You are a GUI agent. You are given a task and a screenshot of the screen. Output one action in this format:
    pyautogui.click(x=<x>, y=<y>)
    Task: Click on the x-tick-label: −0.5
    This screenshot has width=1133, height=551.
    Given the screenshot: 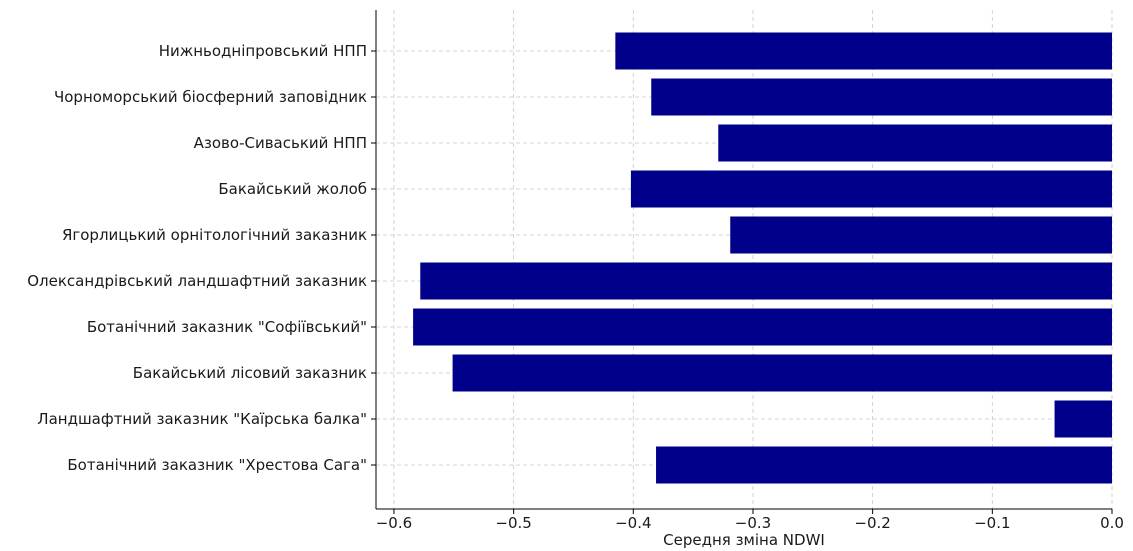 What is the action you would take?
    pyautogui.click(x=513, y=523)
    